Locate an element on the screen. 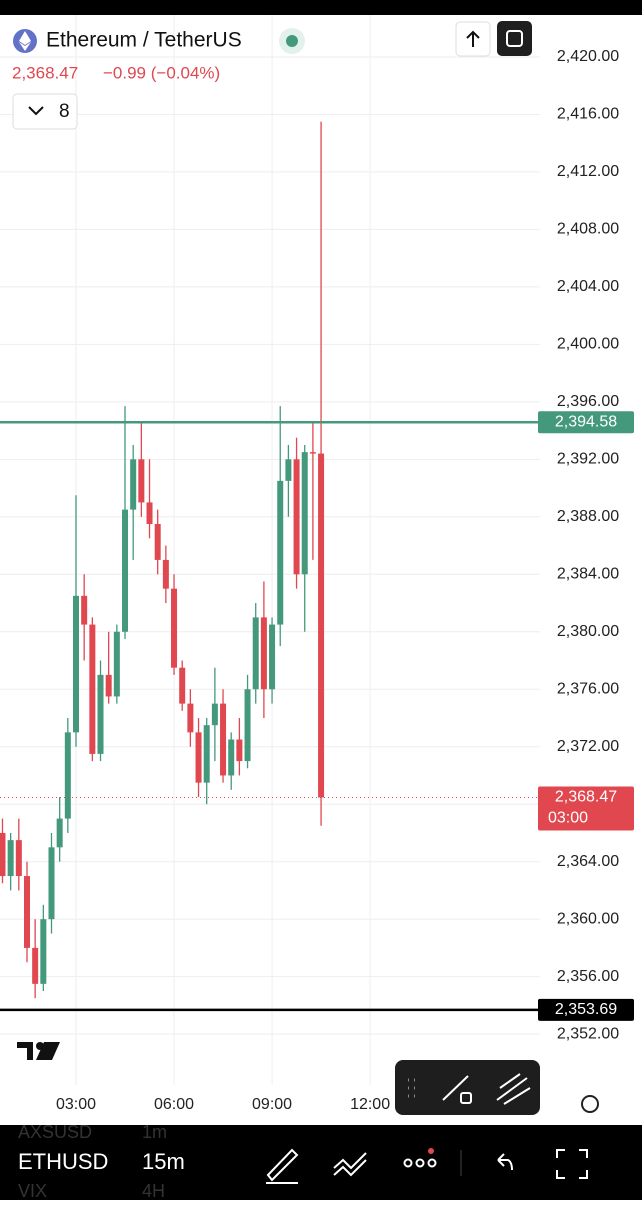  status-dot-core is located at coordinates (292, 41).